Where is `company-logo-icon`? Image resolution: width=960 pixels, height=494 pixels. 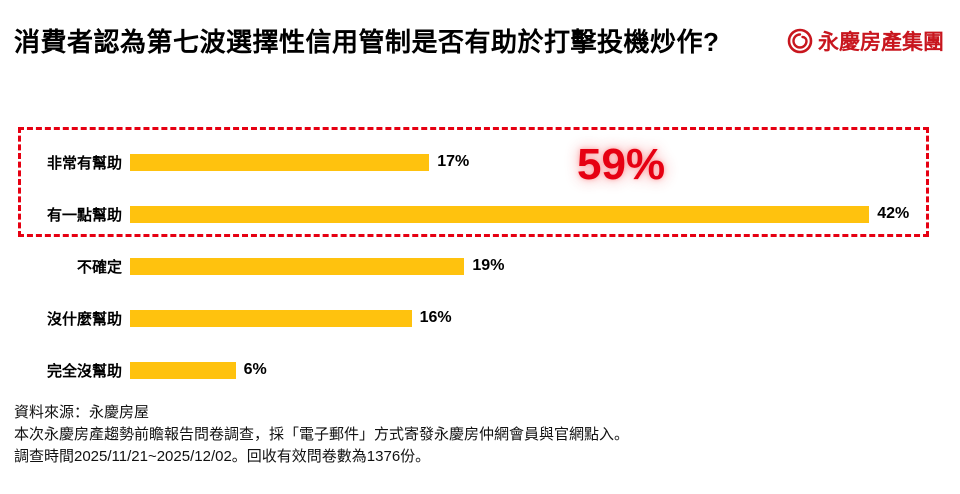 company-logo-icon is located at coordinates (800, 41).